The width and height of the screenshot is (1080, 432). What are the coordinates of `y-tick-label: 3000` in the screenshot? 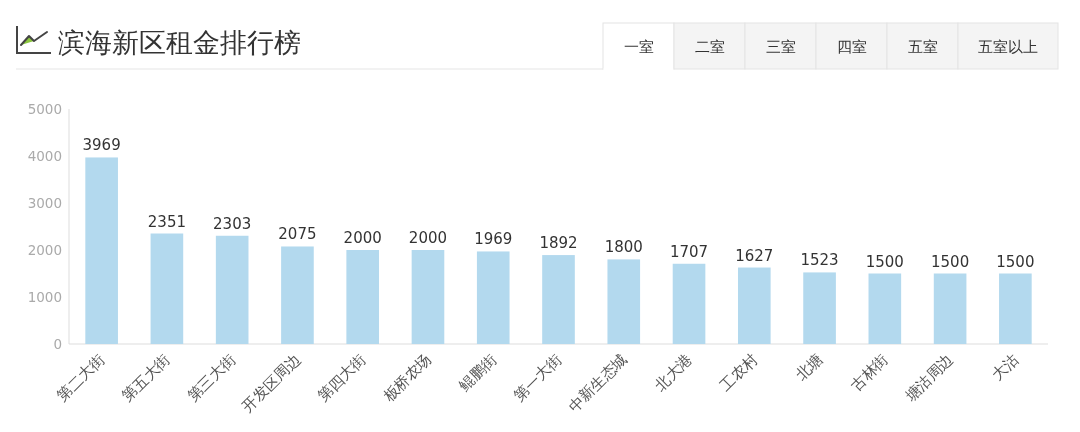 It's located at (44, 203).